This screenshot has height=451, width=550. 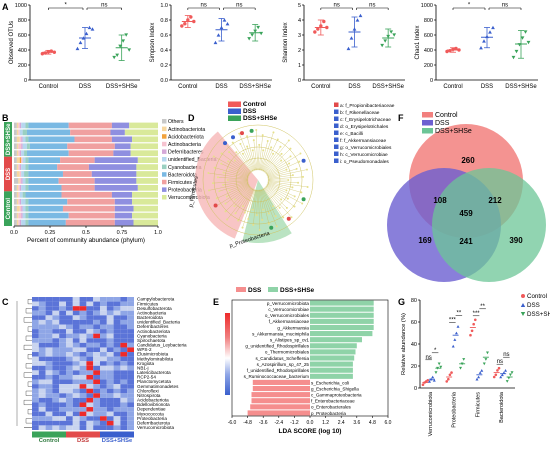 What do you see at coordinates (117, 441) in the screenshot?
I see `c-group-label: DSS+SHSe` at bounding box center [117, 441].